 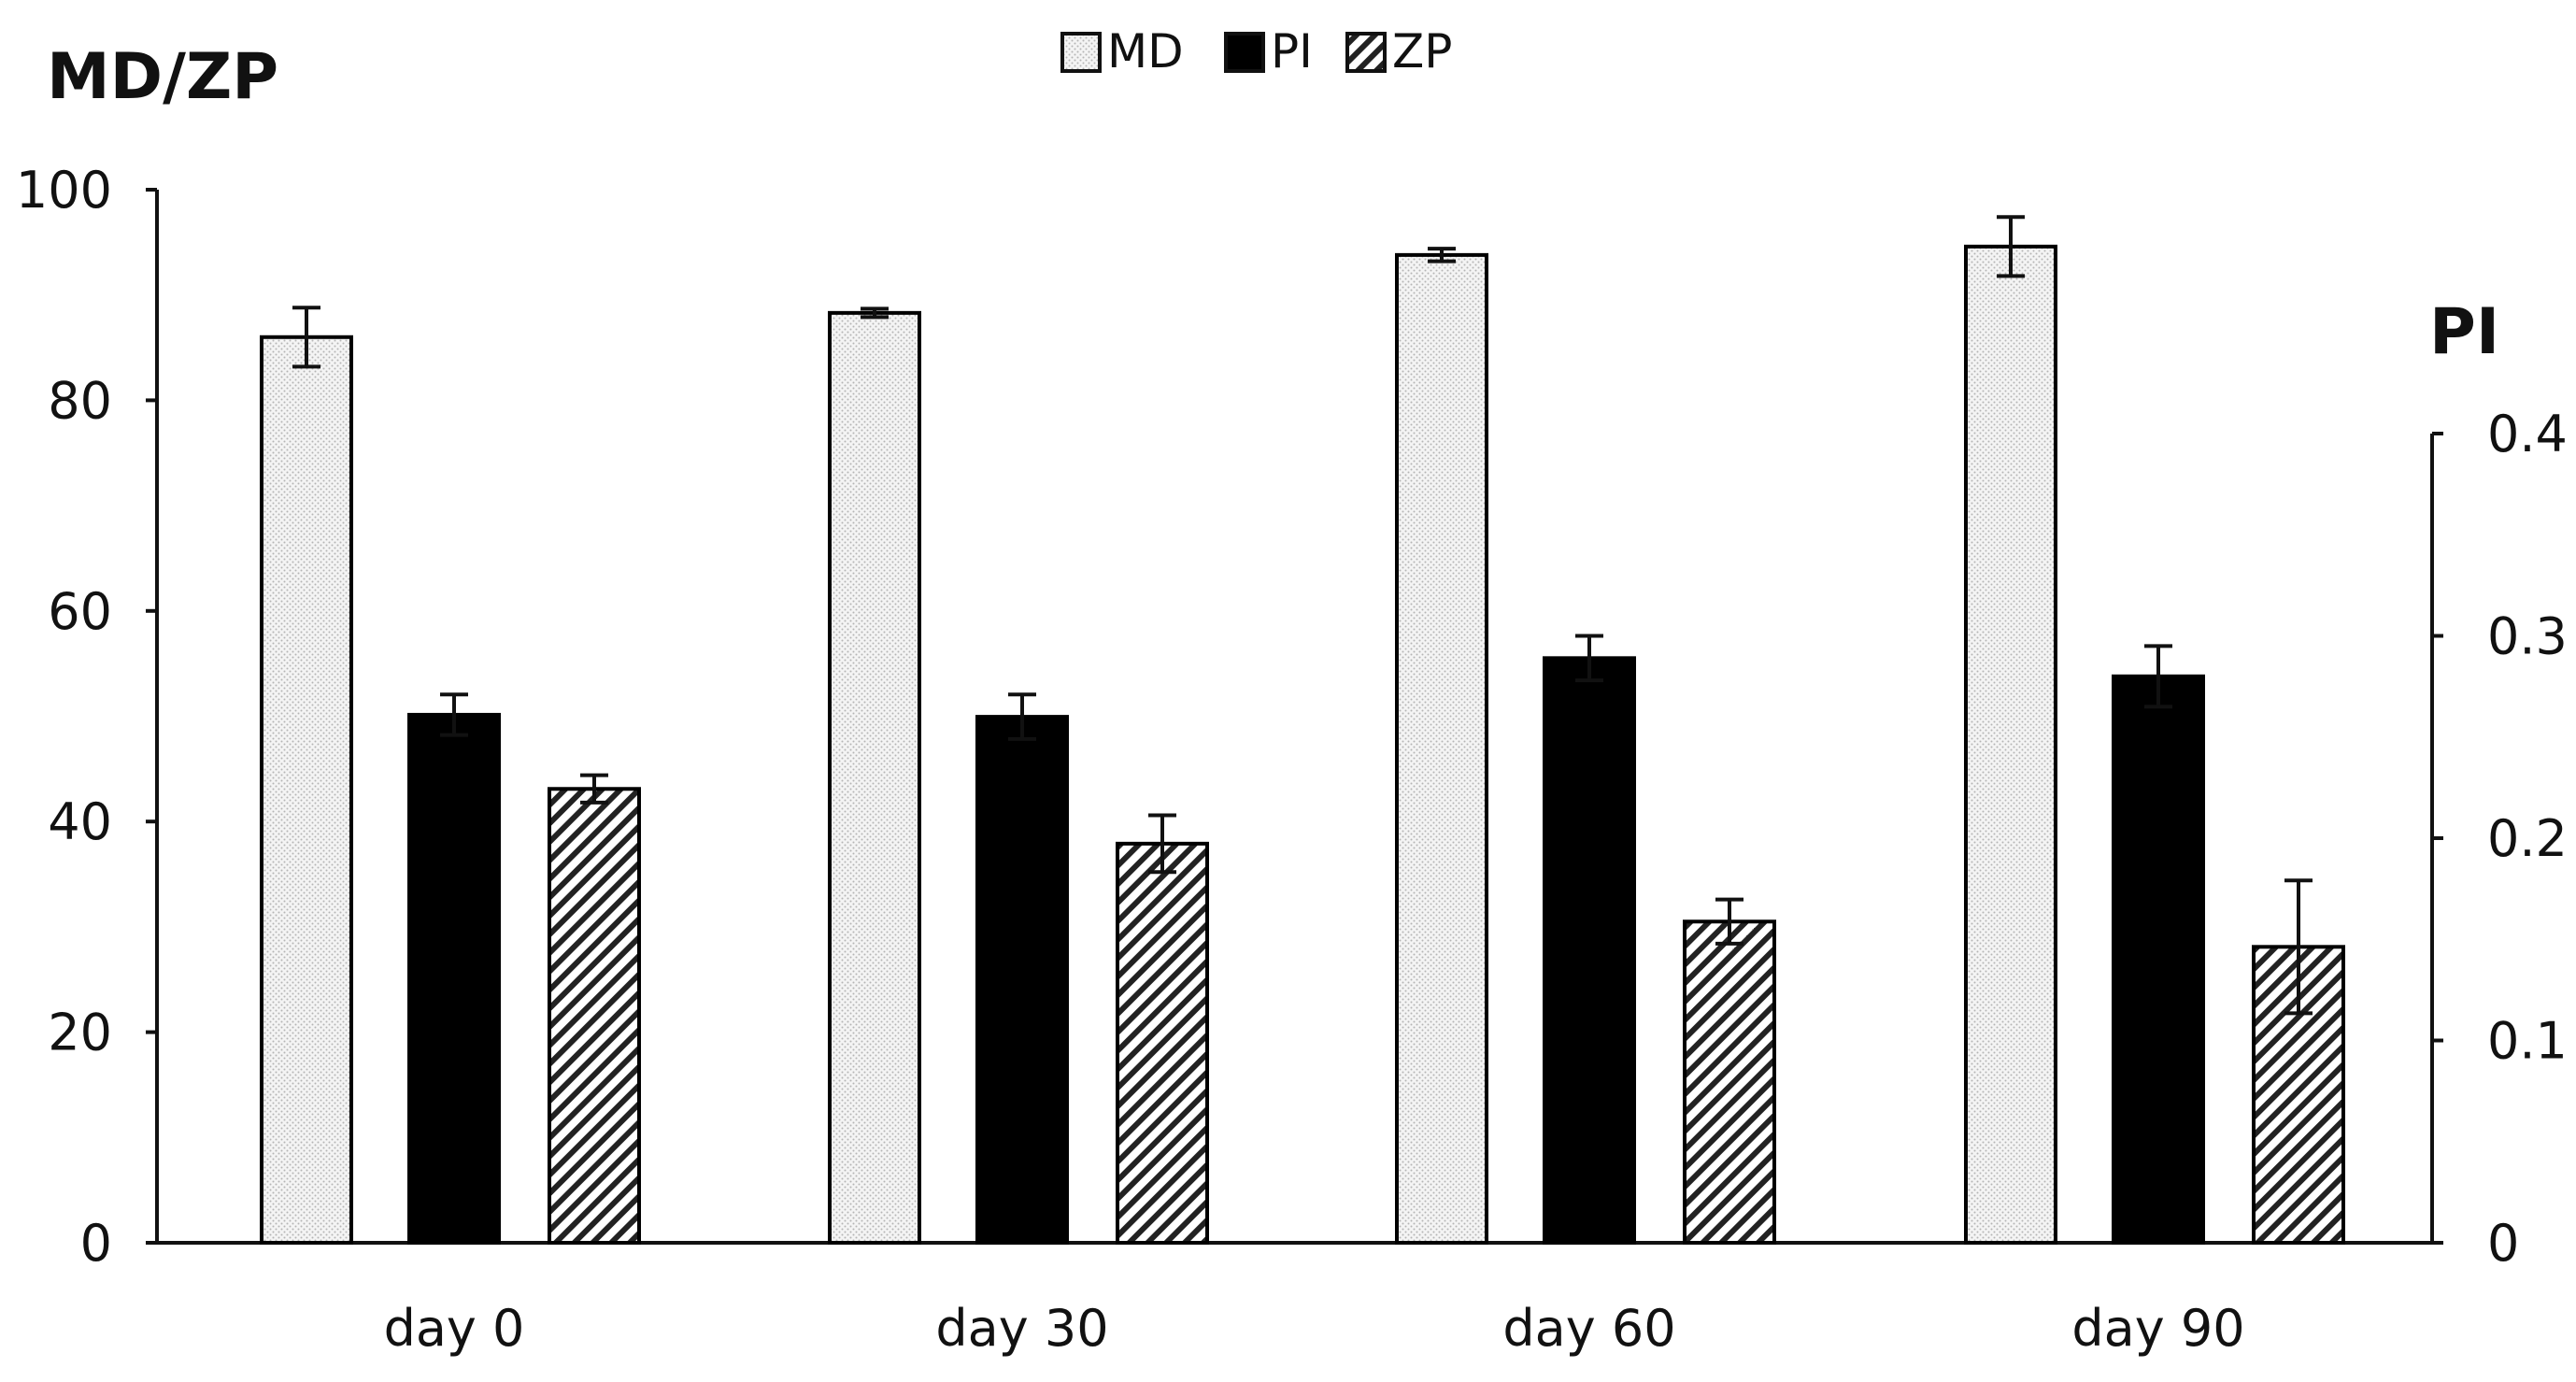 What do you see at coordinates (2527, 838) in the screenshot?
I see `right-tick-label: 0.2` at bounding box center [2527, 838].